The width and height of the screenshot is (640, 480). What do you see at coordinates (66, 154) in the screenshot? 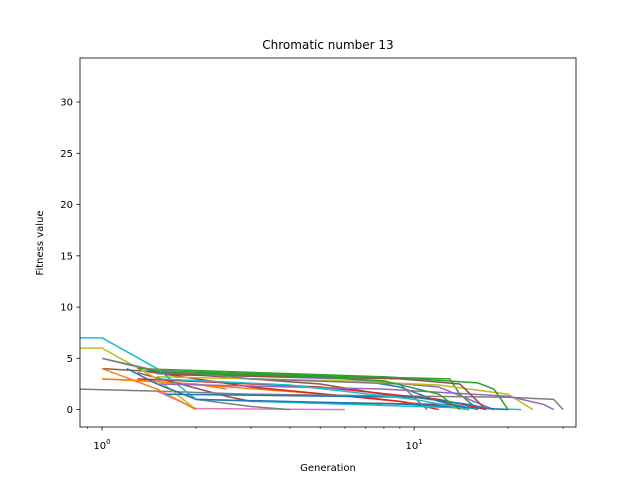
I see `y-tick-label: 25` at bounding box center [66, 154].